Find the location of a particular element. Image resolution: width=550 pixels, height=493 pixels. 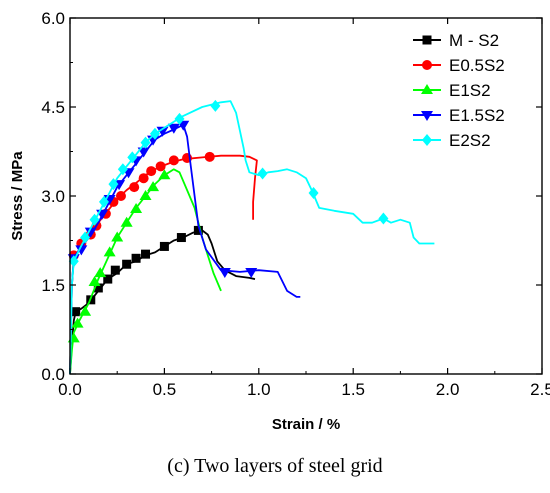

x-tick-label: 0.5 is located at coordinates (165, 389).